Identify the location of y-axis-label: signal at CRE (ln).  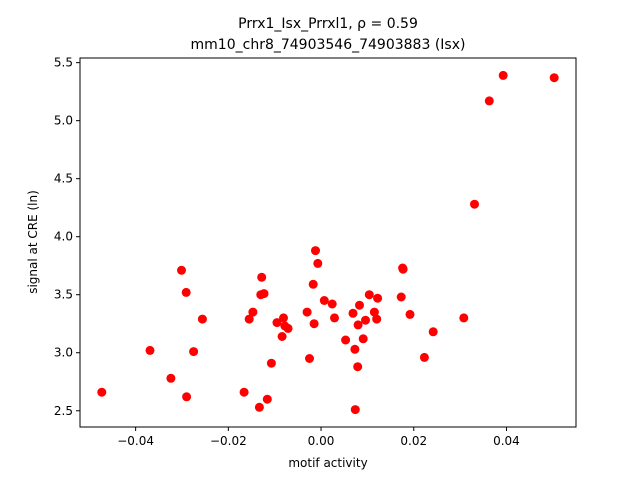
(33, 242).